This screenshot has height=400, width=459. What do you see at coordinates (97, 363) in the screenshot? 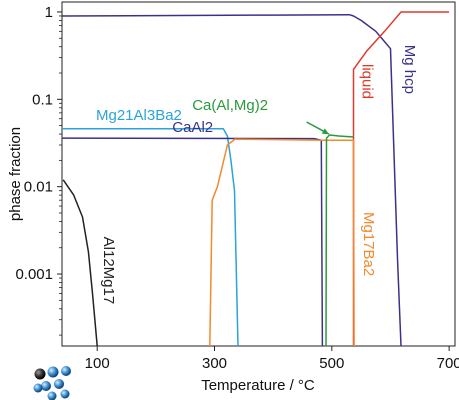
I see `x-tick-label: 100` at bounding box center [97, 363].